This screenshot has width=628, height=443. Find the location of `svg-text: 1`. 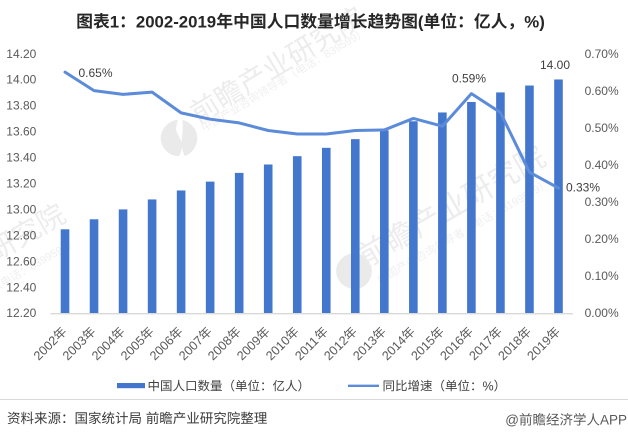

svg-text: 1 is located at coordinates (114, 21).